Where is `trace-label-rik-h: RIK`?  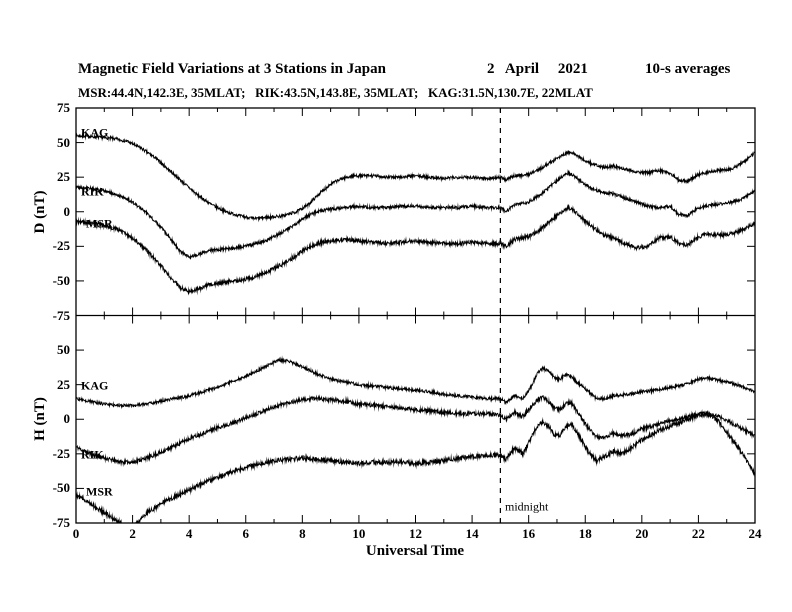 trace-label-rik-h: RIK is located at coordinates (92, 454).